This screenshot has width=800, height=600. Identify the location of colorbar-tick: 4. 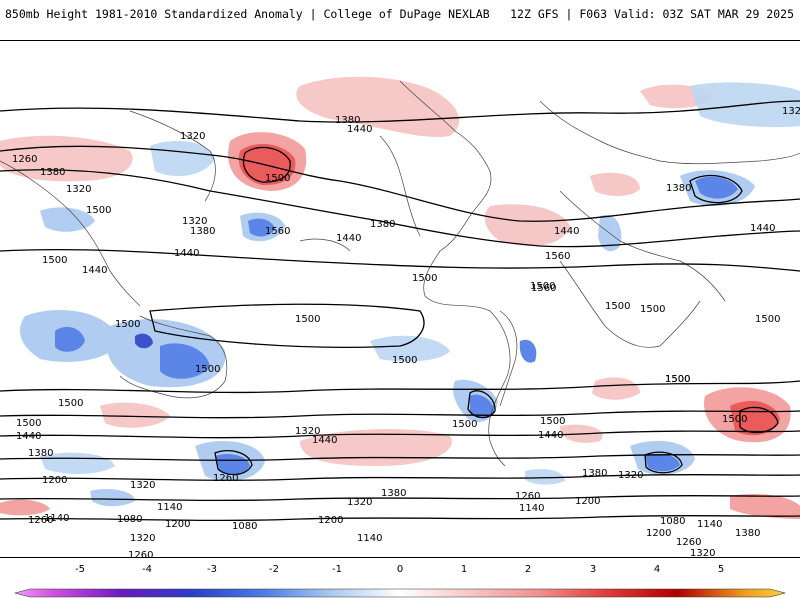
(657, 569).